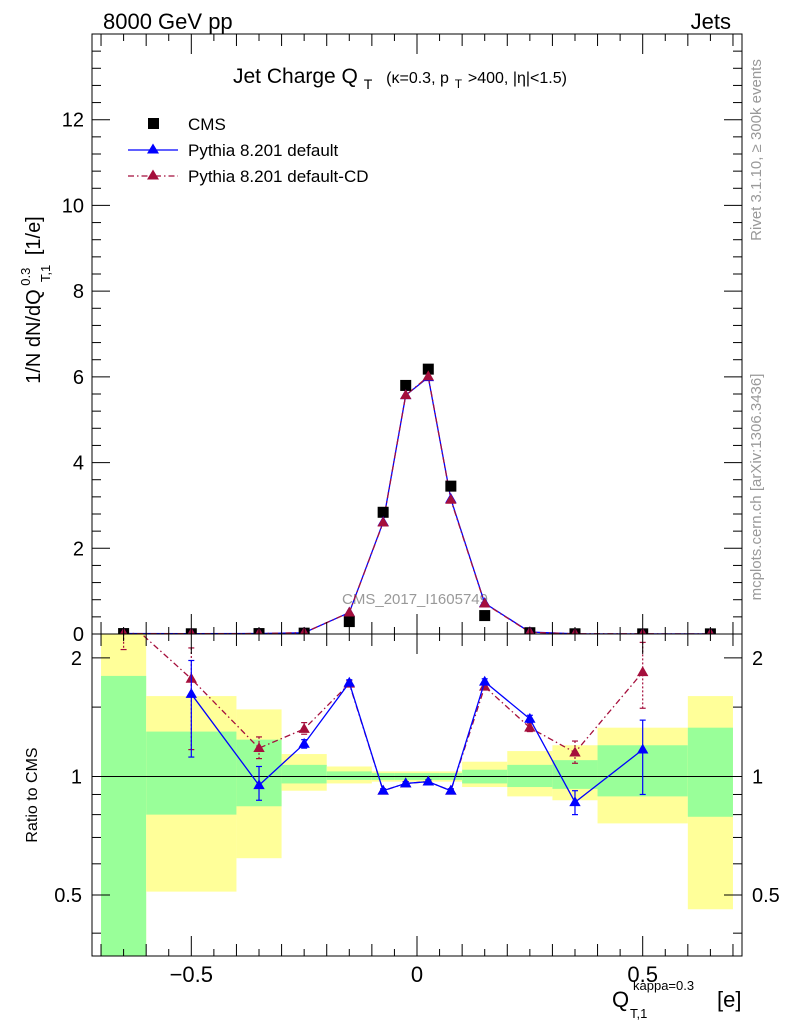  Describe the element at coordinates (34, 336) in the screenshot. I see `ylabel-main: 1/N dN/dQ` at that location.